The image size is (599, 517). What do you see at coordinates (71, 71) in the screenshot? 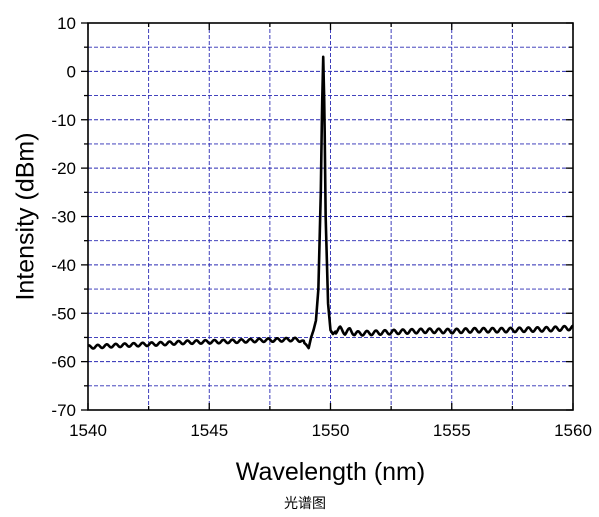
I see `y-tick-label: 0` at bounding box center [71, 71].